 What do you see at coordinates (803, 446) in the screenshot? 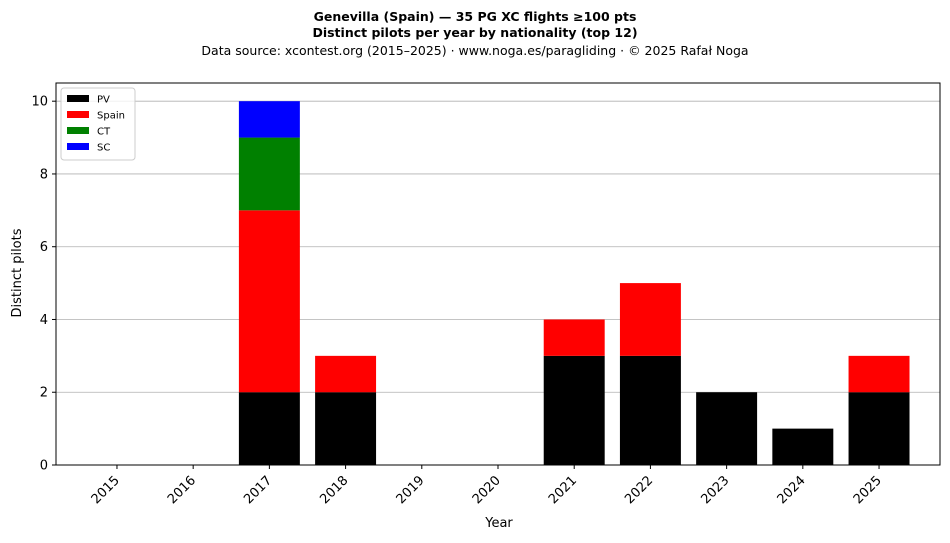
I see `bar-pv-2024` at bounding box center [803, 446].